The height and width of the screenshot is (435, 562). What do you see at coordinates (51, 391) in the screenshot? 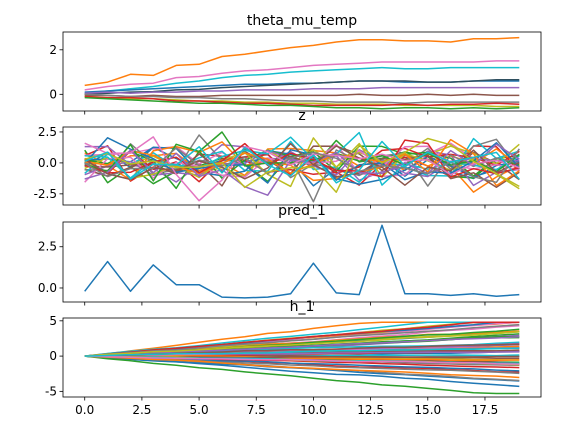
I see `y-tick-label: -5` at bounding box center [51, 391].